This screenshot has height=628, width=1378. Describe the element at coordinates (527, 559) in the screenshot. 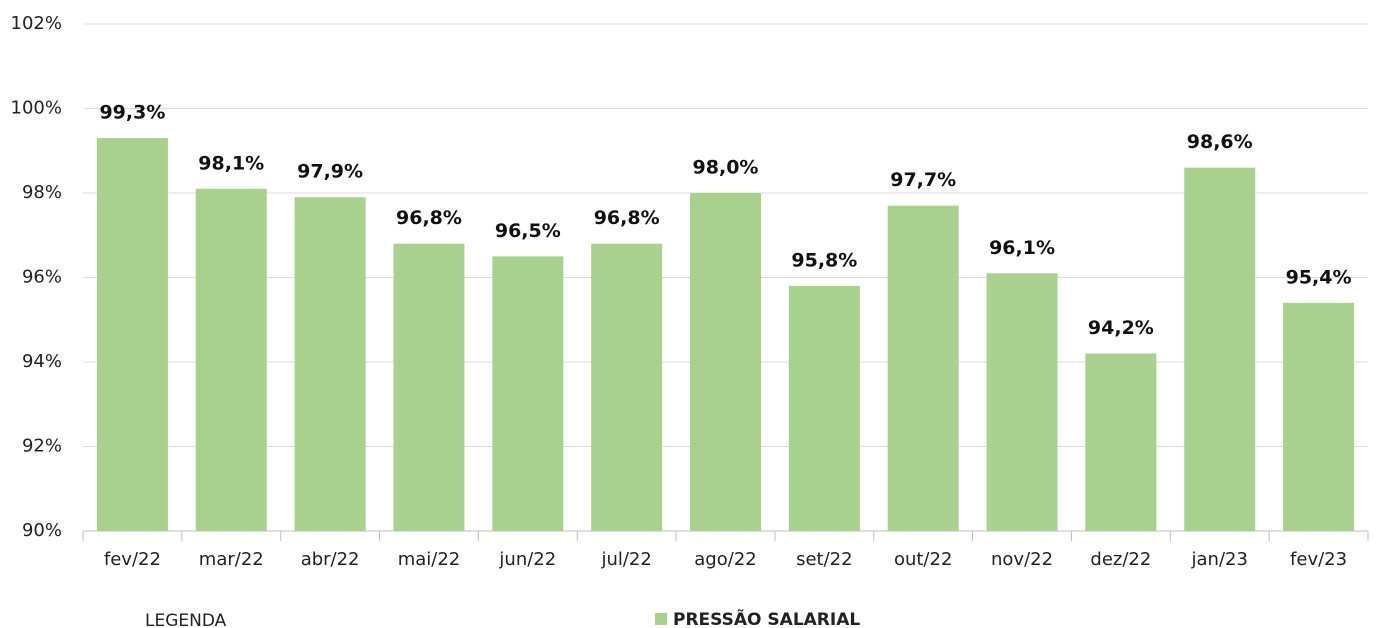

I see `x-tick-label: jun/22` at that location.